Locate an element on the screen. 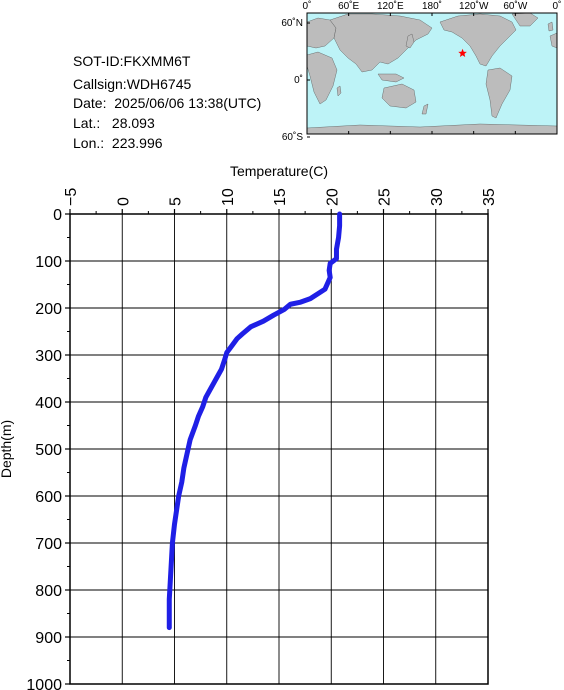  y-axis-title: Depth(m) is located at coordinates (7, 449).